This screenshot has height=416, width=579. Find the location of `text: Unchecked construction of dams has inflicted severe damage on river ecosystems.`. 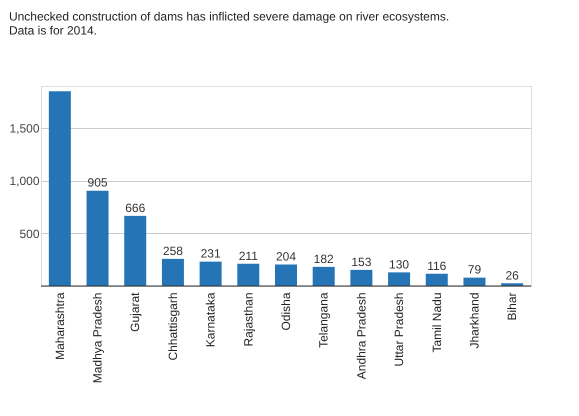

text: Unchecked construction of dams has inflicted severe damage on river ecosystems. is located at coordinates (229, 16).